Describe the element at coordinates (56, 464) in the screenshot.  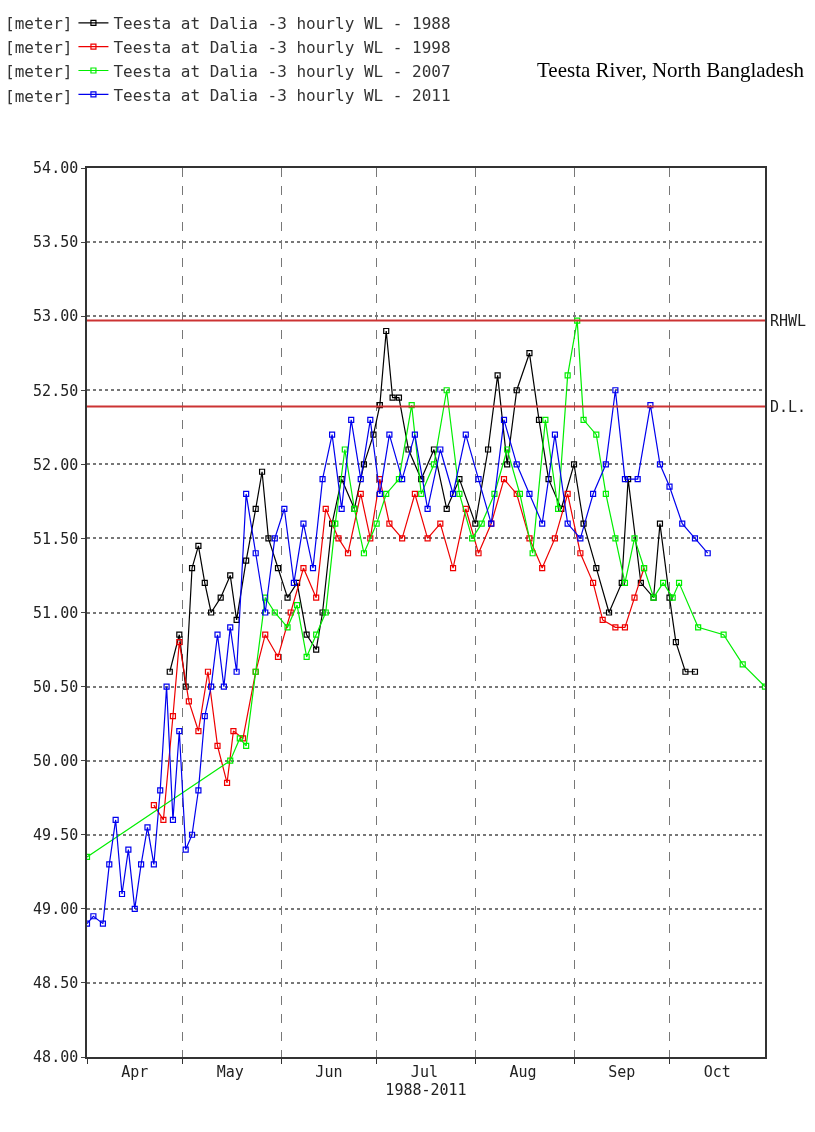
I see `y-tick-label: 52.00` at that location.